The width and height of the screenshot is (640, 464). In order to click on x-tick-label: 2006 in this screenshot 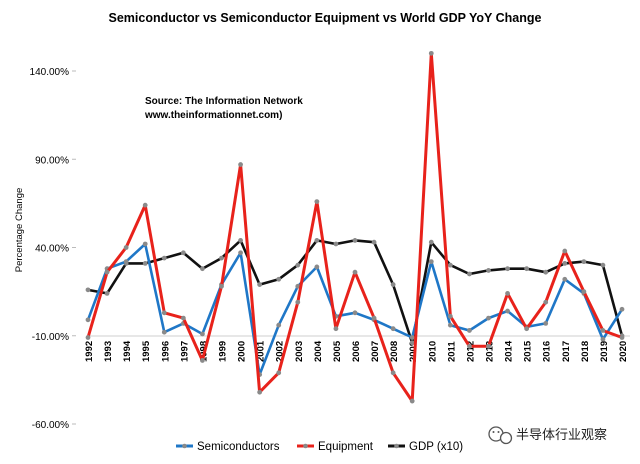, I will do `click(356, 351)`.